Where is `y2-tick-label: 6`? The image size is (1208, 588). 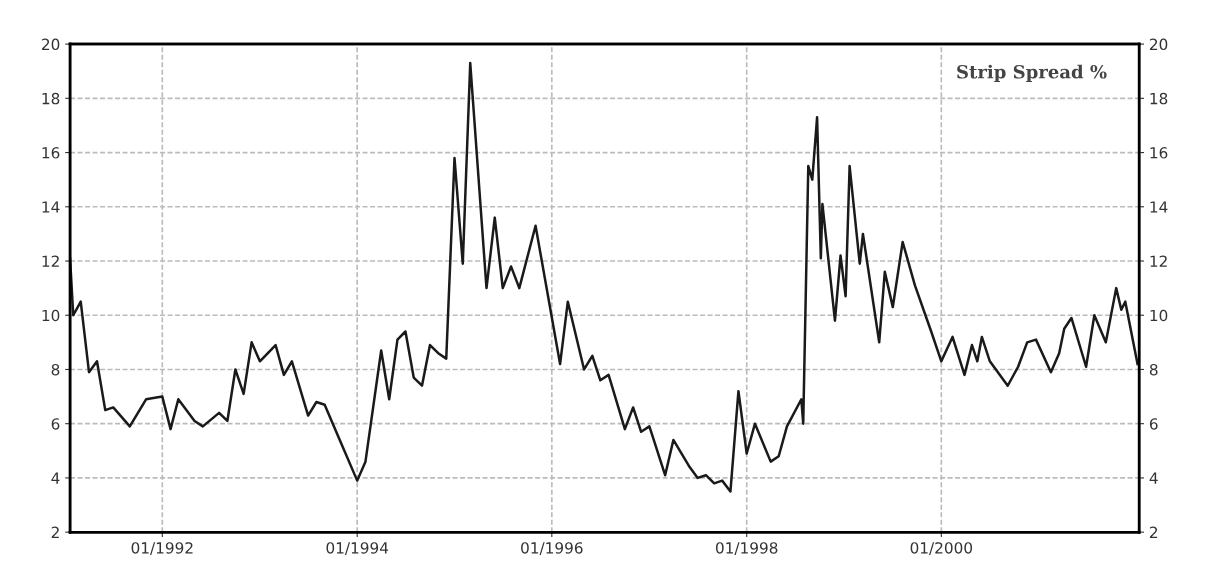 y2-tick-label: 6 is located at coordinates (1153, 424).